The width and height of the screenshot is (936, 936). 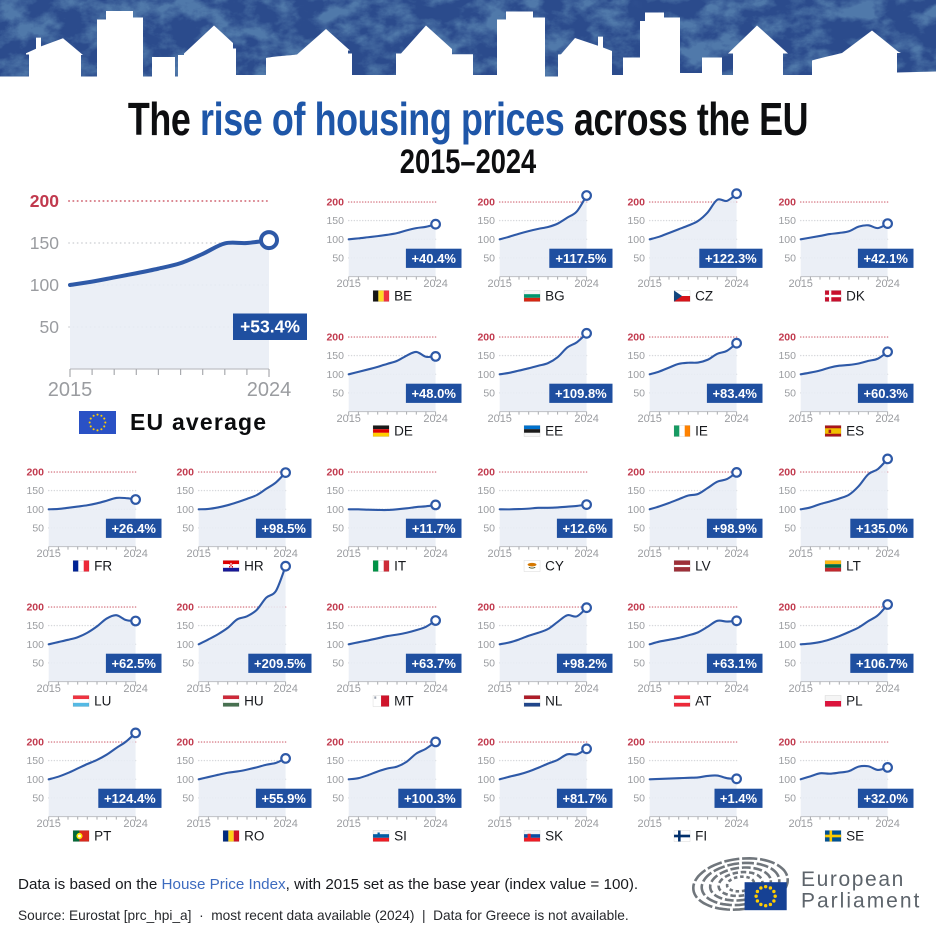 I want to click on svg-text: HR, so click(x=254, y=565).